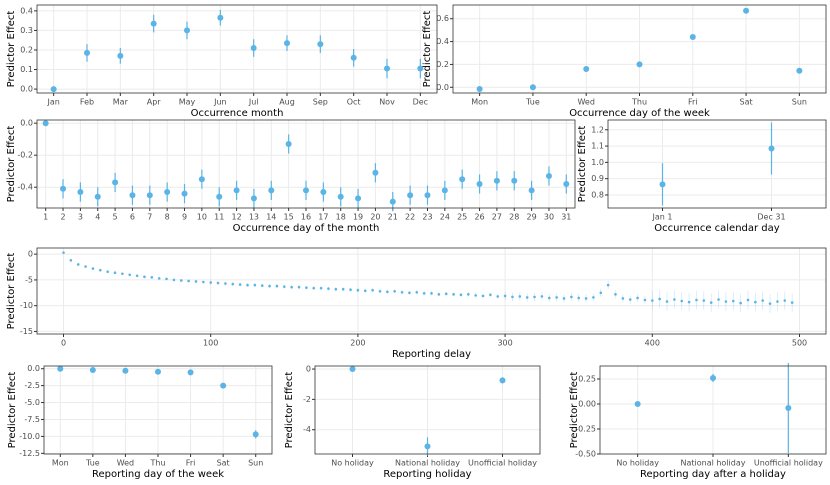  I want to click on x-tick-label: Thu, so click(639, 102).